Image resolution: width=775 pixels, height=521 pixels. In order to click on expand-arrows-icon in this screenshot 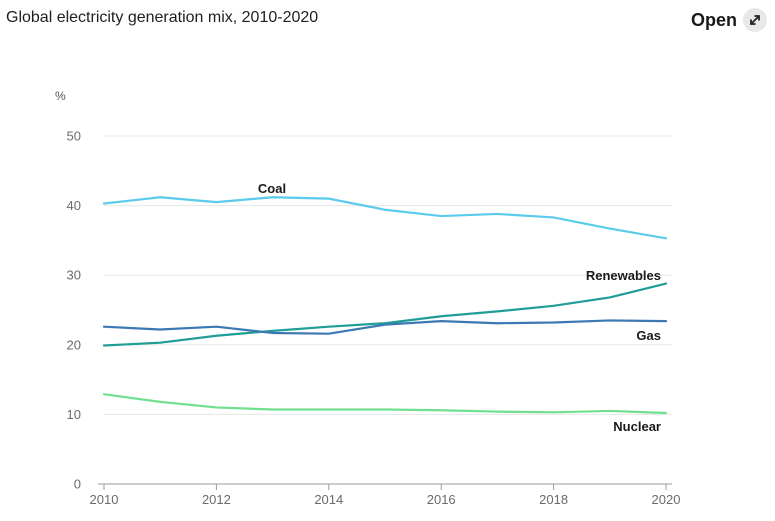, I will do `click(755, 20)`.